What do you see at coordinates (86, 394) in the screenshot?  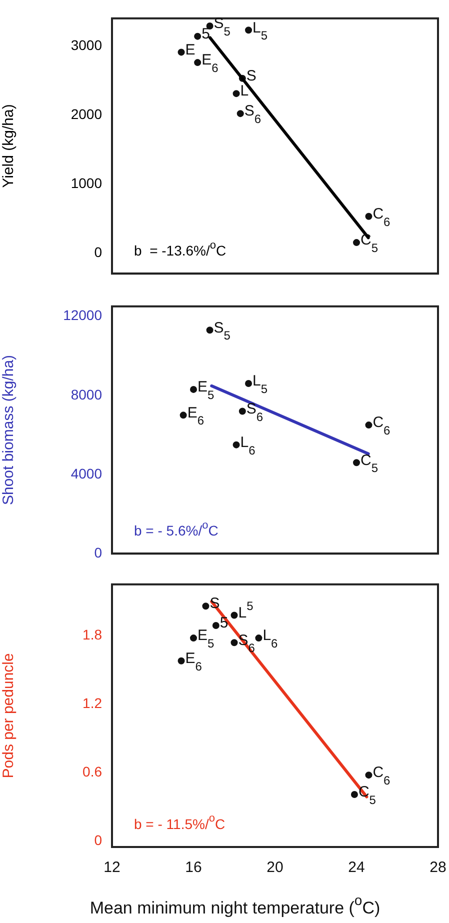 I see `y-tick-label: 8000` at bounding box center [86, 394].